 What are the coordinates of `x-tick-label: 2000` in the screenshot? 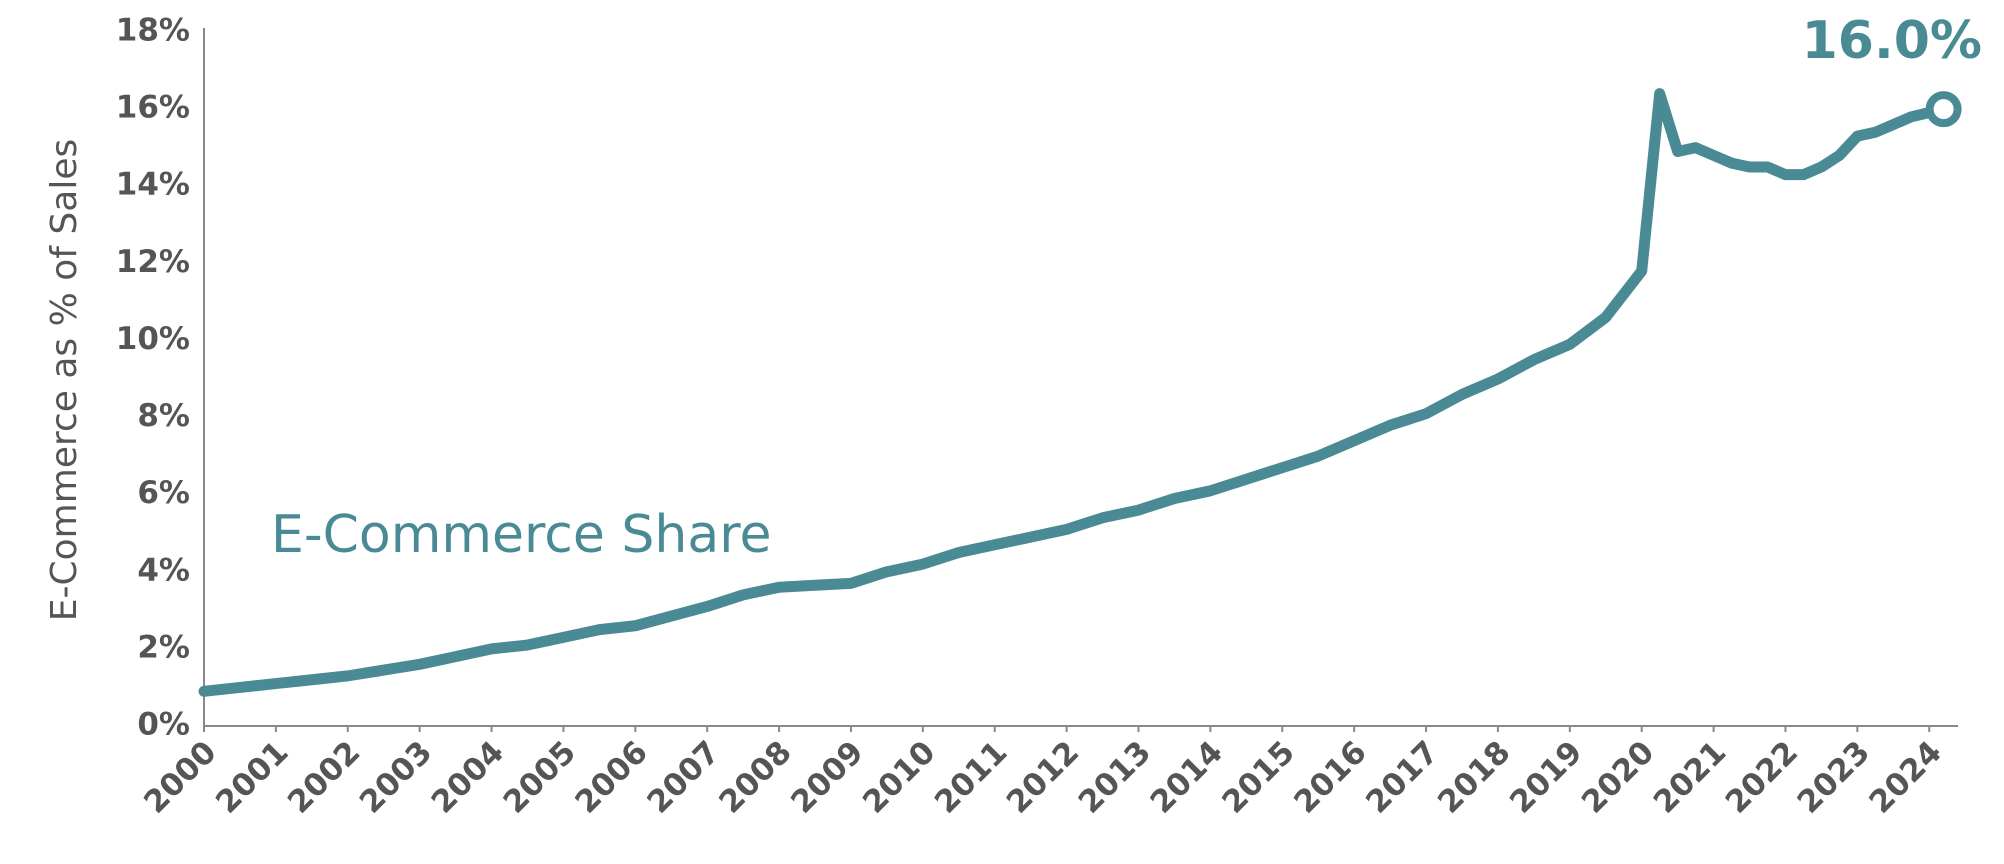 It's located at (180, 777).